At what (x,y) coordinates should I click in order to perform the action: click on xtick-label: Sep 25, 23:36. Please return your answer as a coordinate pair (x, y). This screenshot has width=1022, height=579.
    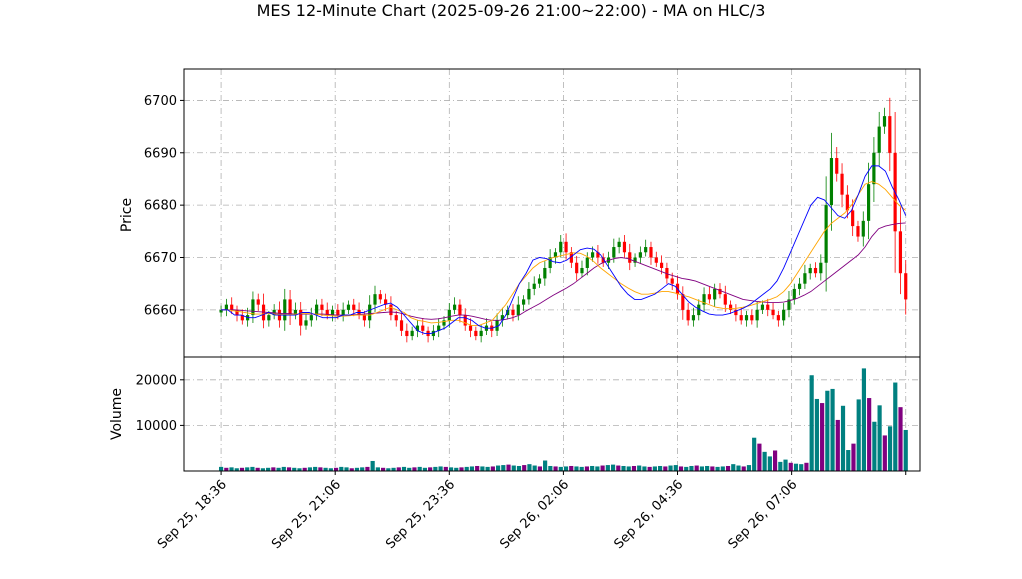
    Looking at the image, I should click on (420, 514).